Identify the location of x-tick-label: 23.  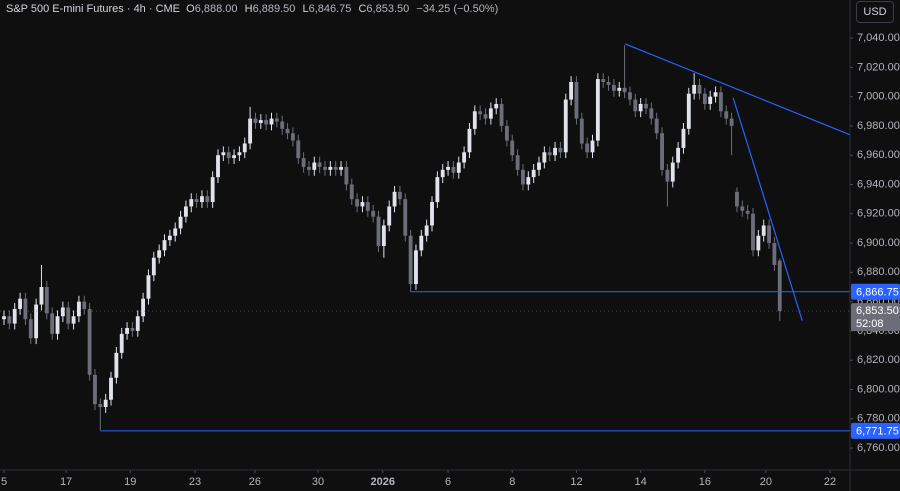
(195, 482).